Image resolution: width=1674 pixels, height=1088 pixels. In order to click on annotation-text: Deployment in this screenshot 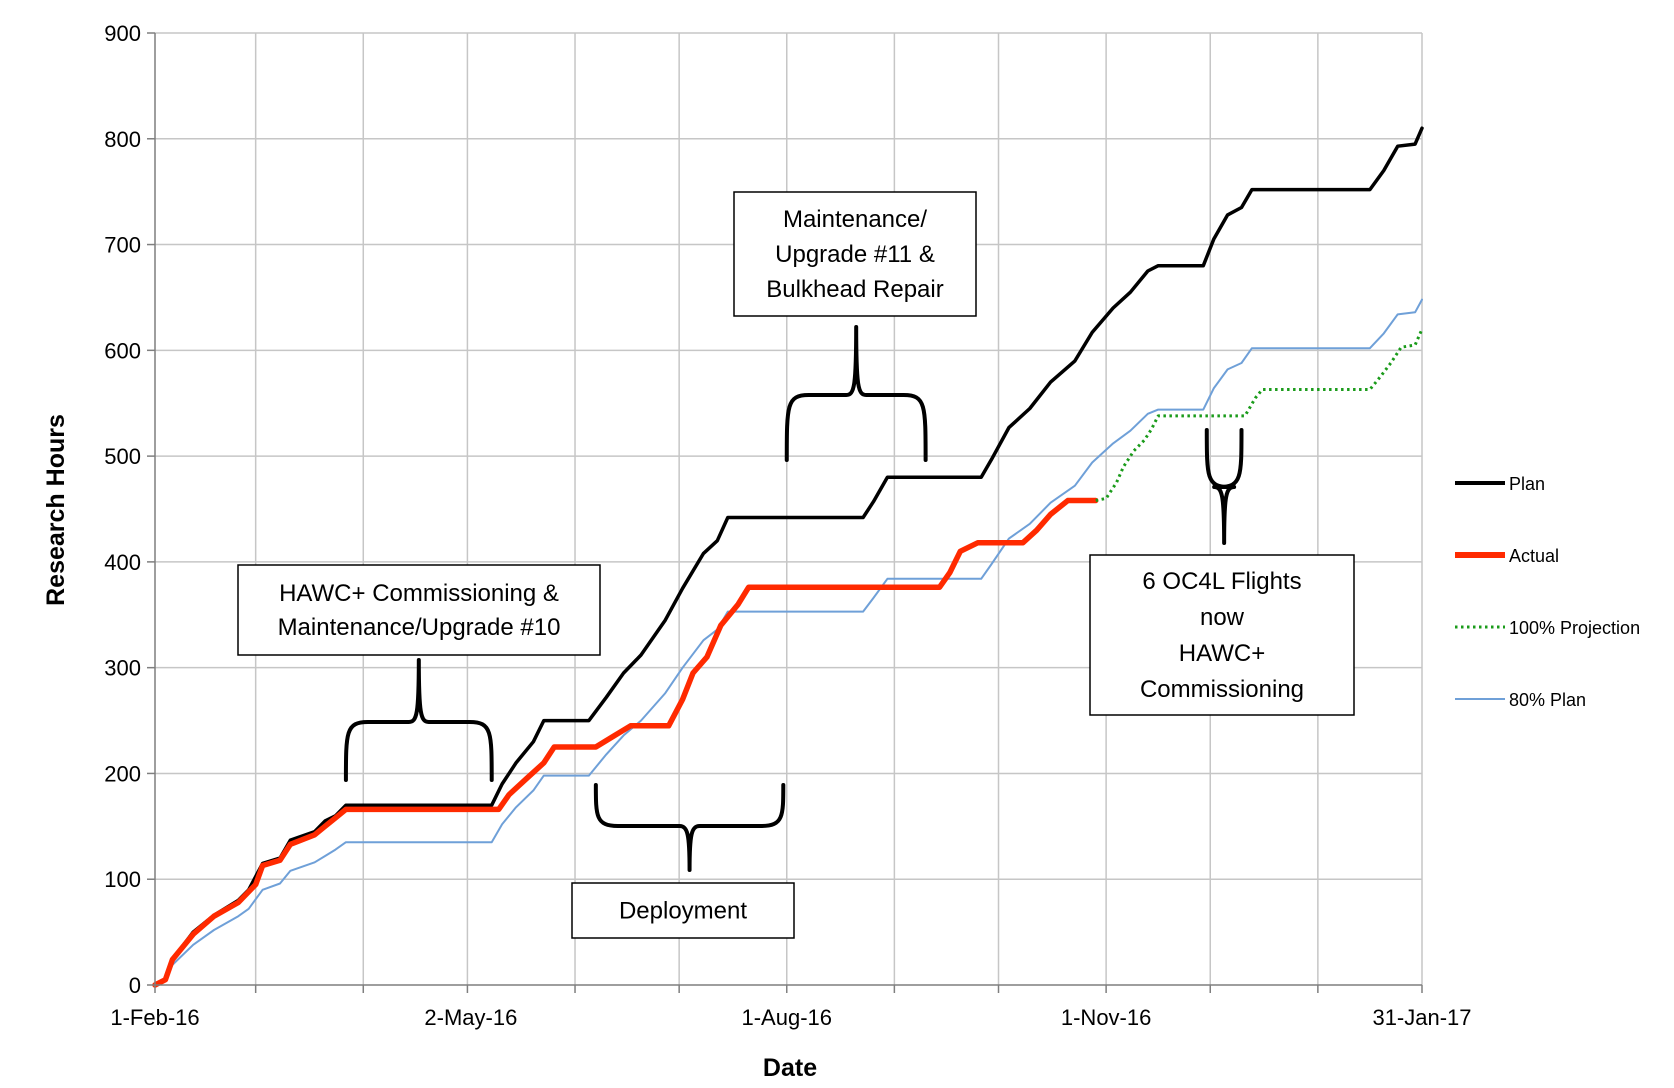, I will do `click(683, 911)`.